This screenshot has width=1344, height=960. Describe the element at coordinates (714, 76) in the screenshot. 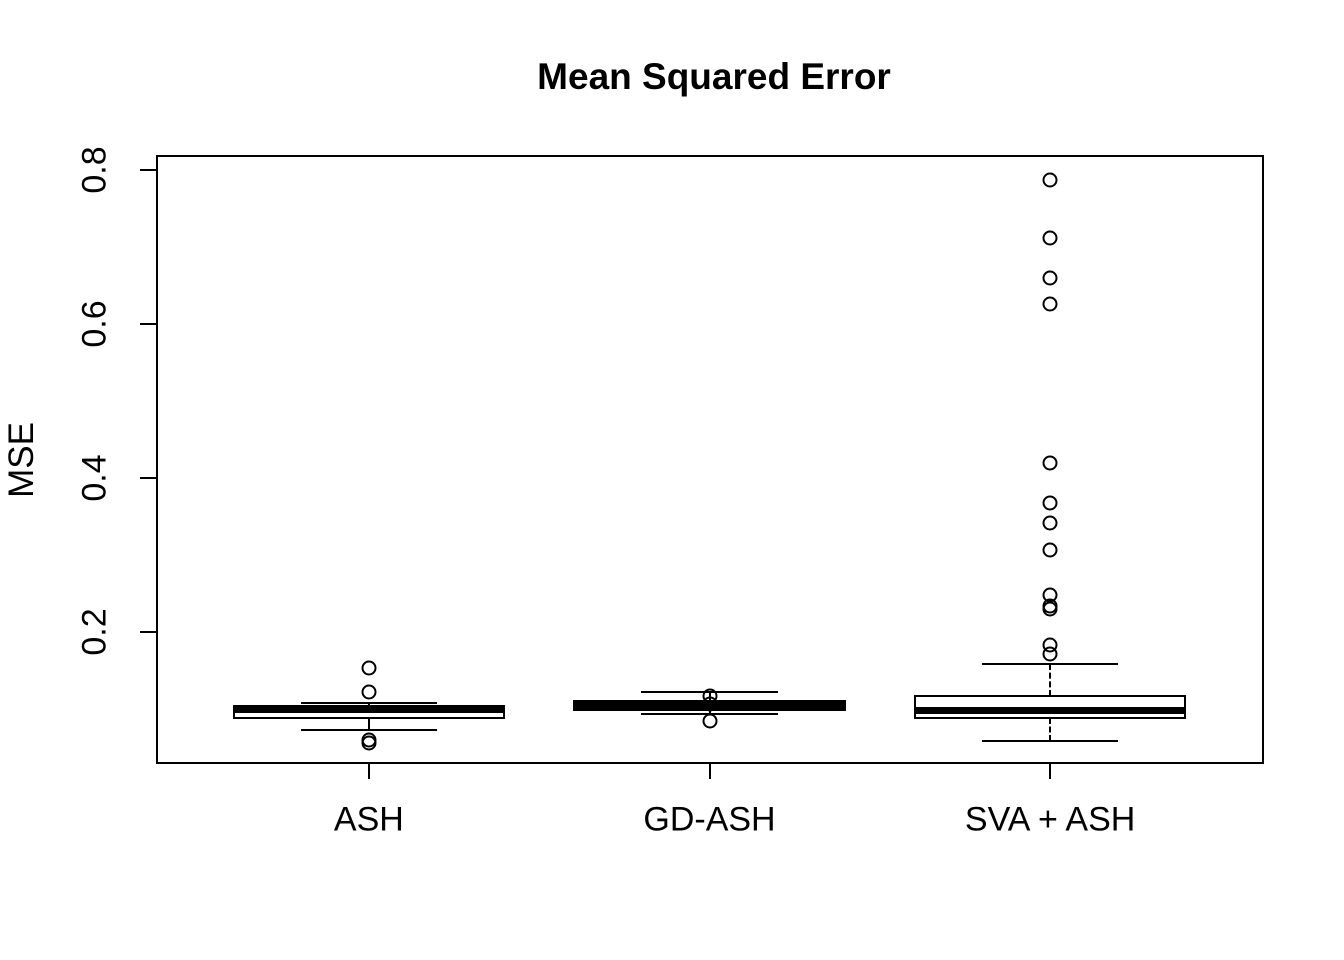

I see `chart-title: Mean Squared Error` at that location.